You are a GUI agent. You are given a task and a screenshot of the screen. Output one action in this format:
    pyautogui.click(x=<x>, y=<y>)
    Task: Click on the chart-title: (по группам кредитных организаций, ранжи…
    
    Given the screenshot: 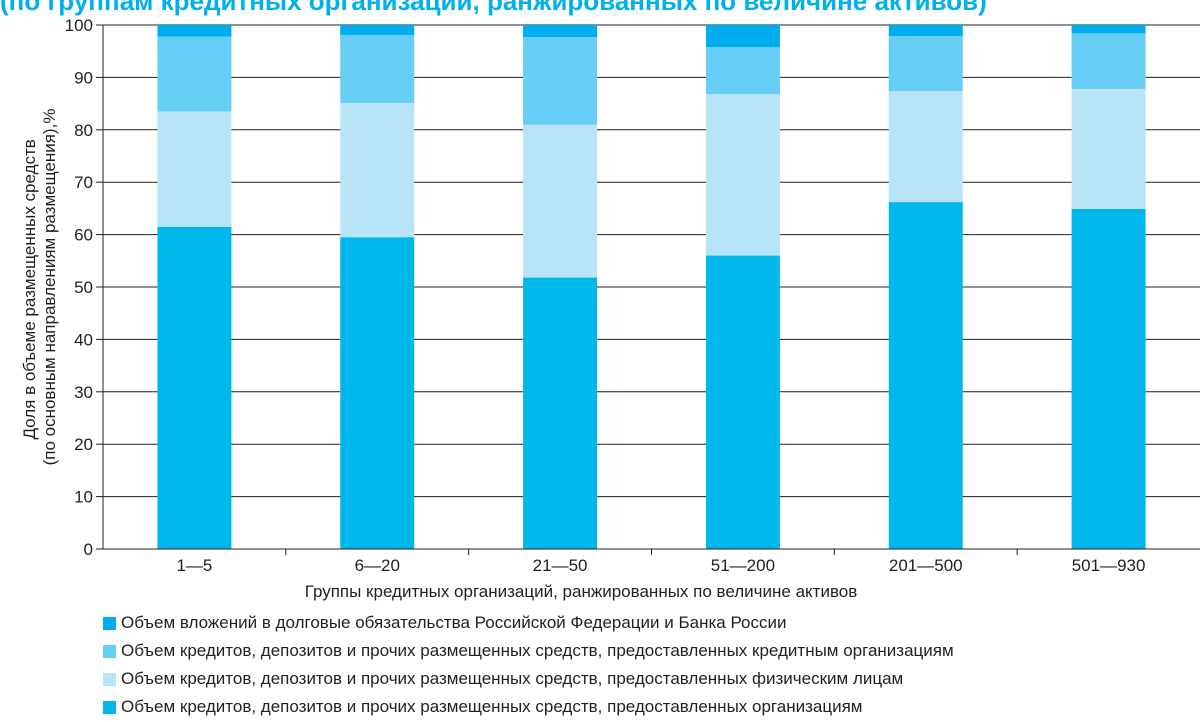 What is the action you would take?
    pyautogui.click(x=493, y=8)
    